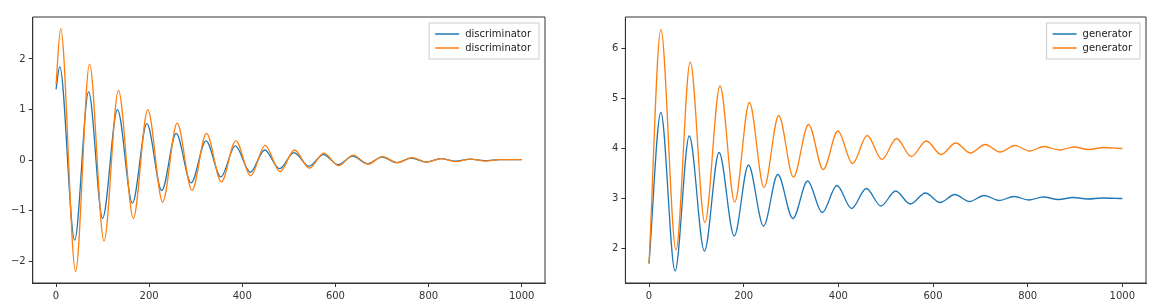 The width and height of the screenshot is (1154, 305). I want to click on y-tick-label: −2, so click(18, 260).